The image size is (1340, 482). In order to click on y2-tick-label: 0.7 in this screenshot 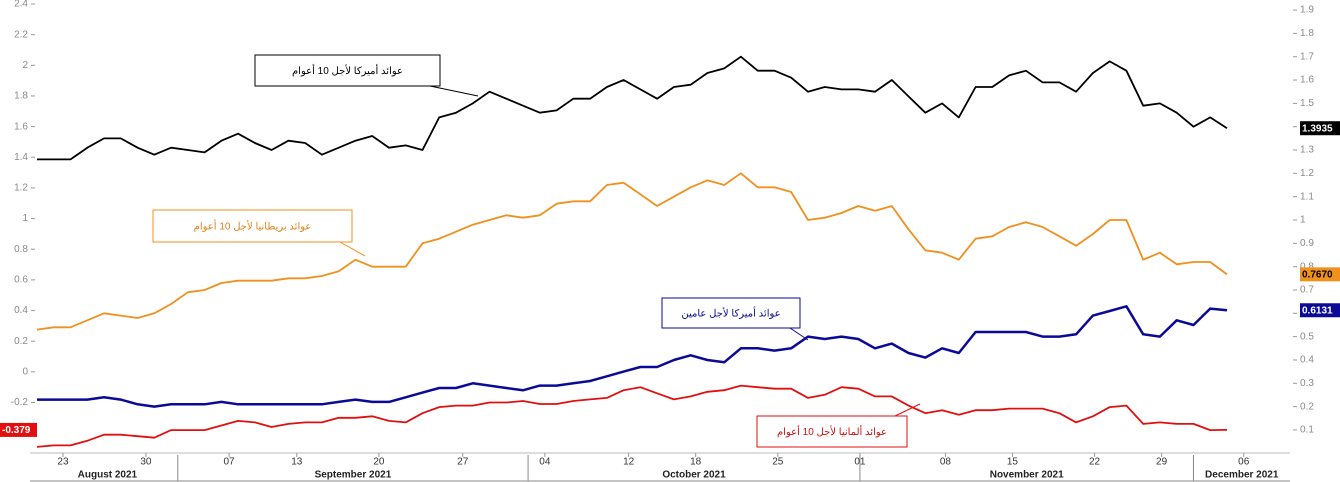, I will do `click(1307, 290)`.